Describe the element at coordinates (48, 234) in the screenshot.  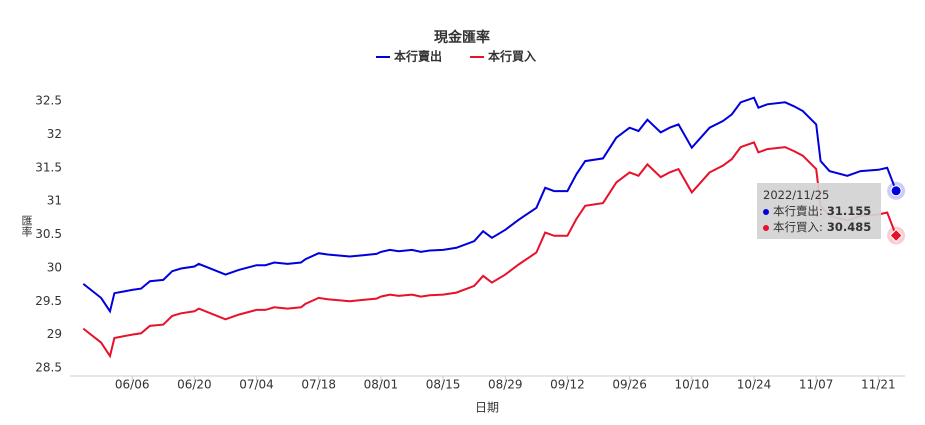
I see `y-tick-label: 30.5` at that location.